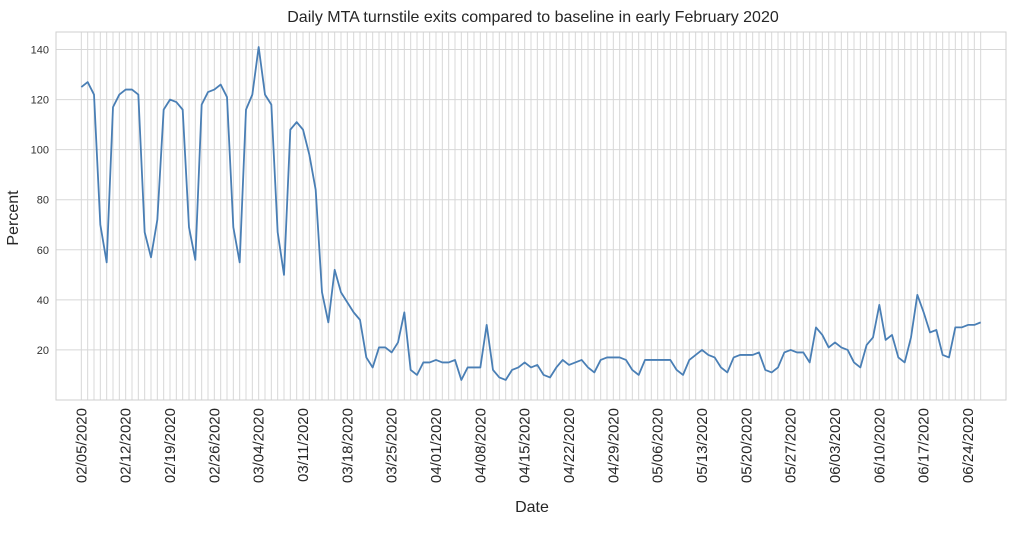  What do you see at coordinates (126, 445) in the screenshot?
I see `x-tick-label: 02/12/2020` at bounding box center [126, 445].